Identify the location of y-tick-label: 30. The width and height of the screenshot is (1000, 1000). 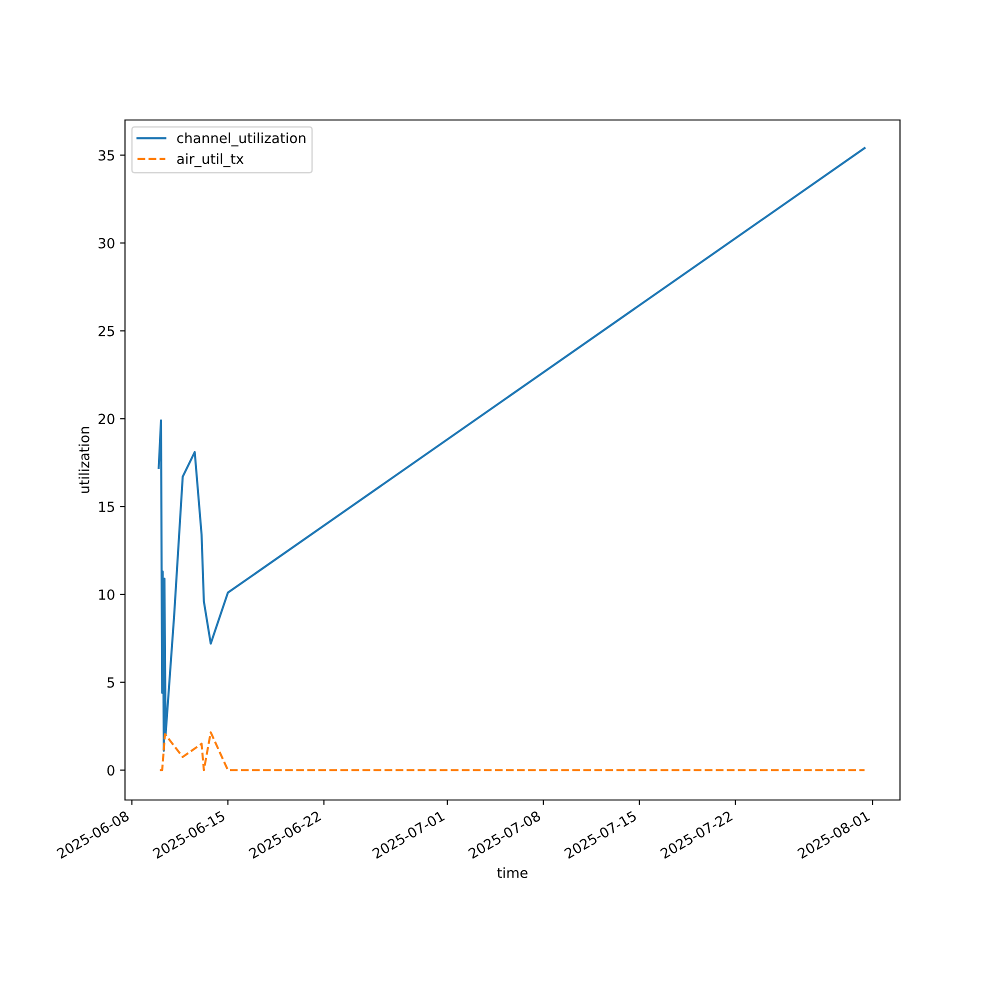
(106, 243).